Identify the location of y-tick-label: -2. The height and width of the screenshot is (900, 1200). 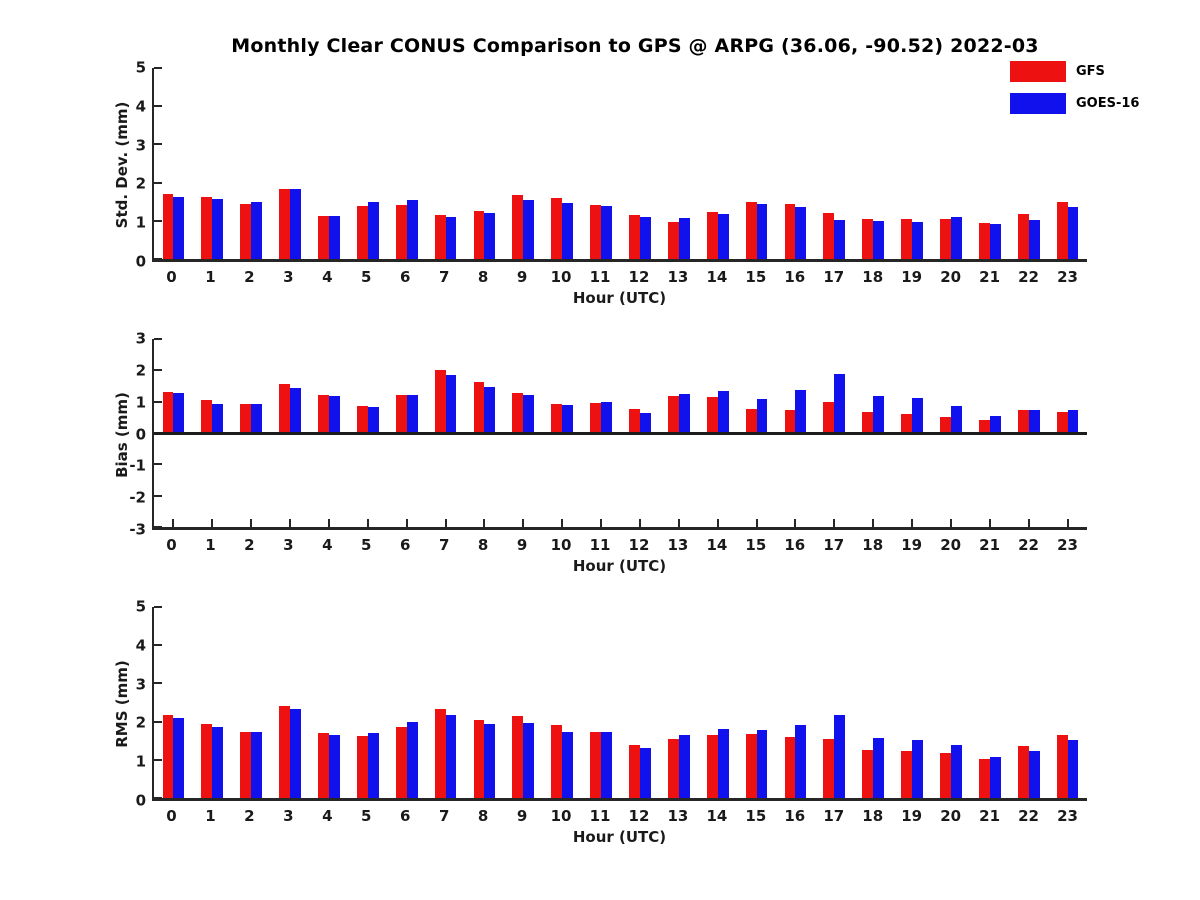
(137, 497).